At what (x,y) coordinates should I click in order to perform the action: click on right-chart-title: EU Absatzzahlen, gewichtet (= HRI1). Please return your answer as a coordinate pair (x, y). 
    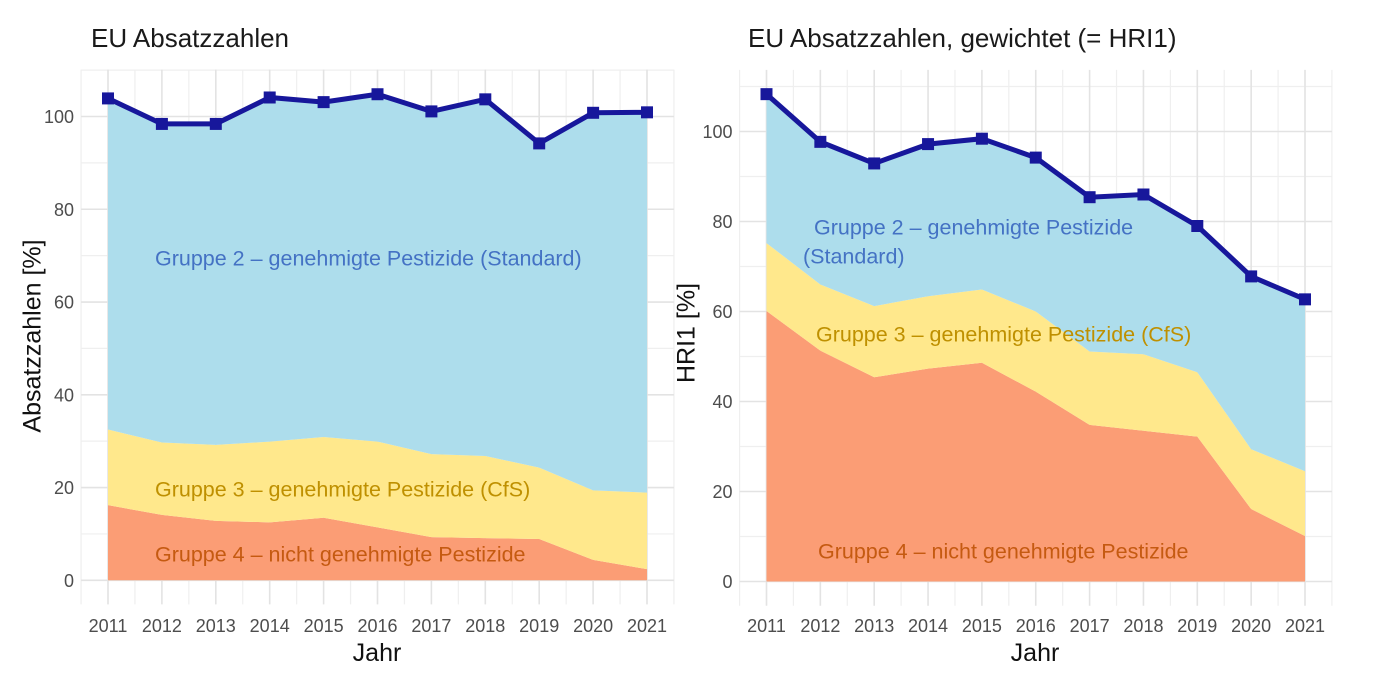
    Looking at the image, I should click on (962, 38).